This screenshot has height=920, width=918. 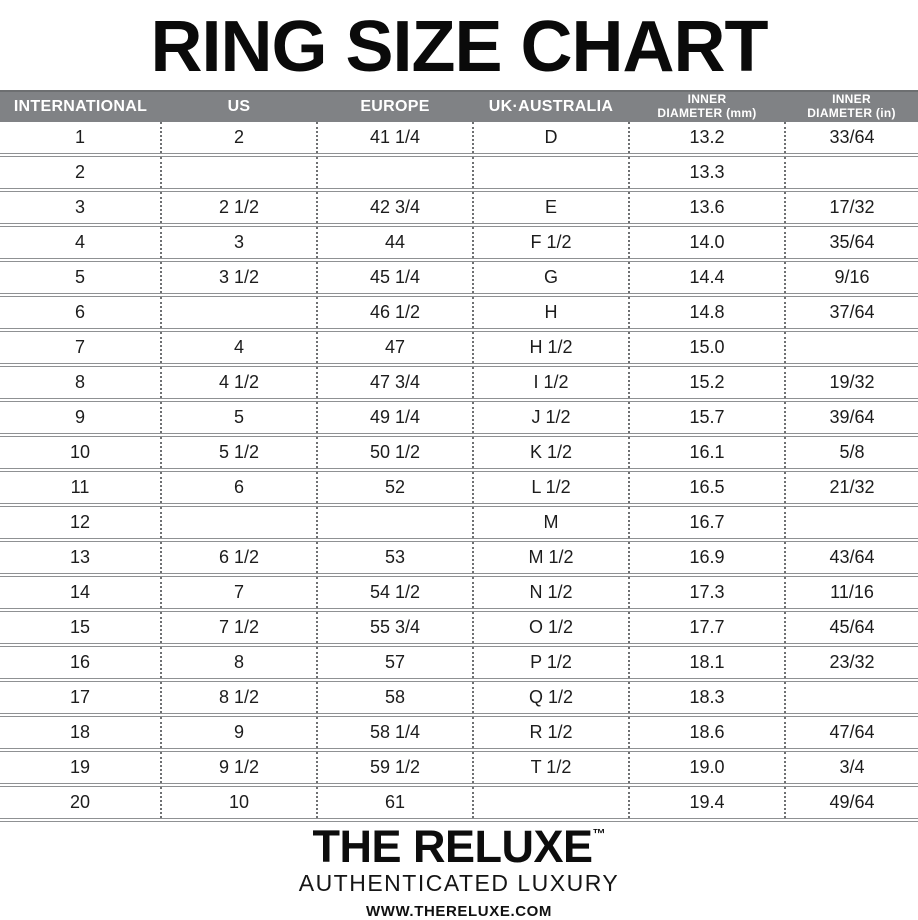 I want to click on table-row: 14 7 54 1/2 N 1/2 17.3 11/16, so click(x=459, y=593).